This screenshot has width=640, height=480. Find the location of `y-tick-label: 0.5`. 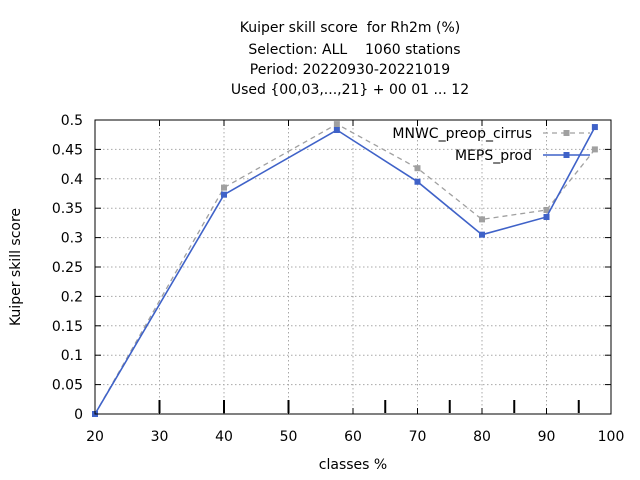

y-tick-label: 0.5 is located at coordinates (72, 121).